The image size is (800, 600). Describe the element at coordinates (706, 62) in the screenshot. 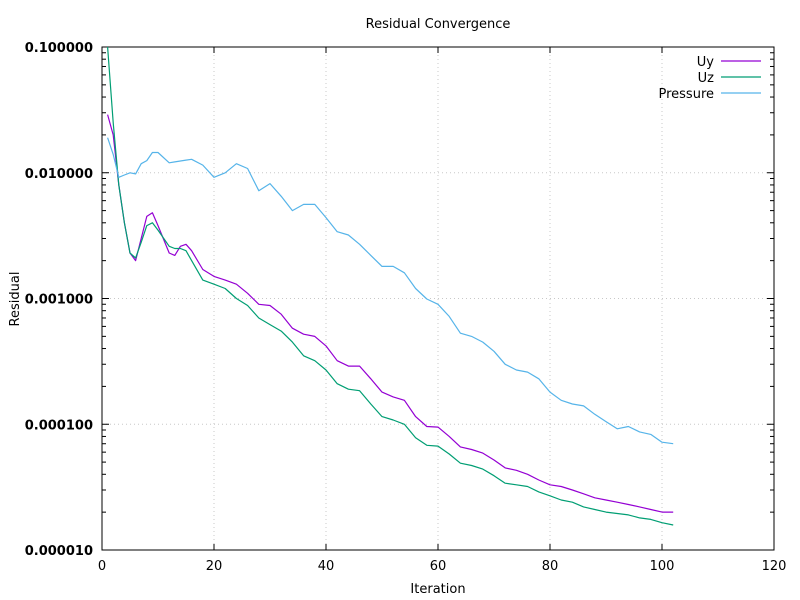

I see `legend-label: Uy` at that location.